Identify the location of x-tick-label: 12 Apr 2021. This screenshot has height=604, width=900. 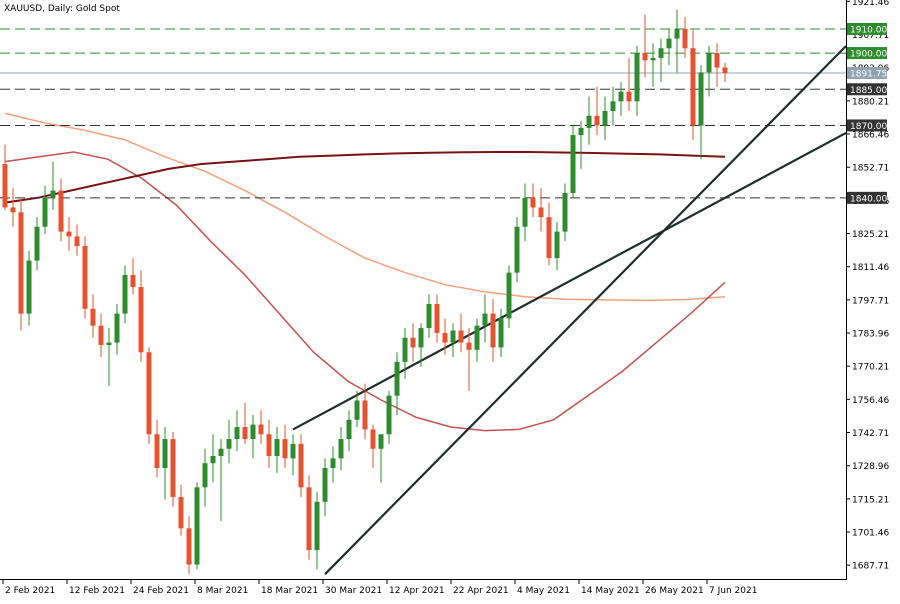
(417, 591).